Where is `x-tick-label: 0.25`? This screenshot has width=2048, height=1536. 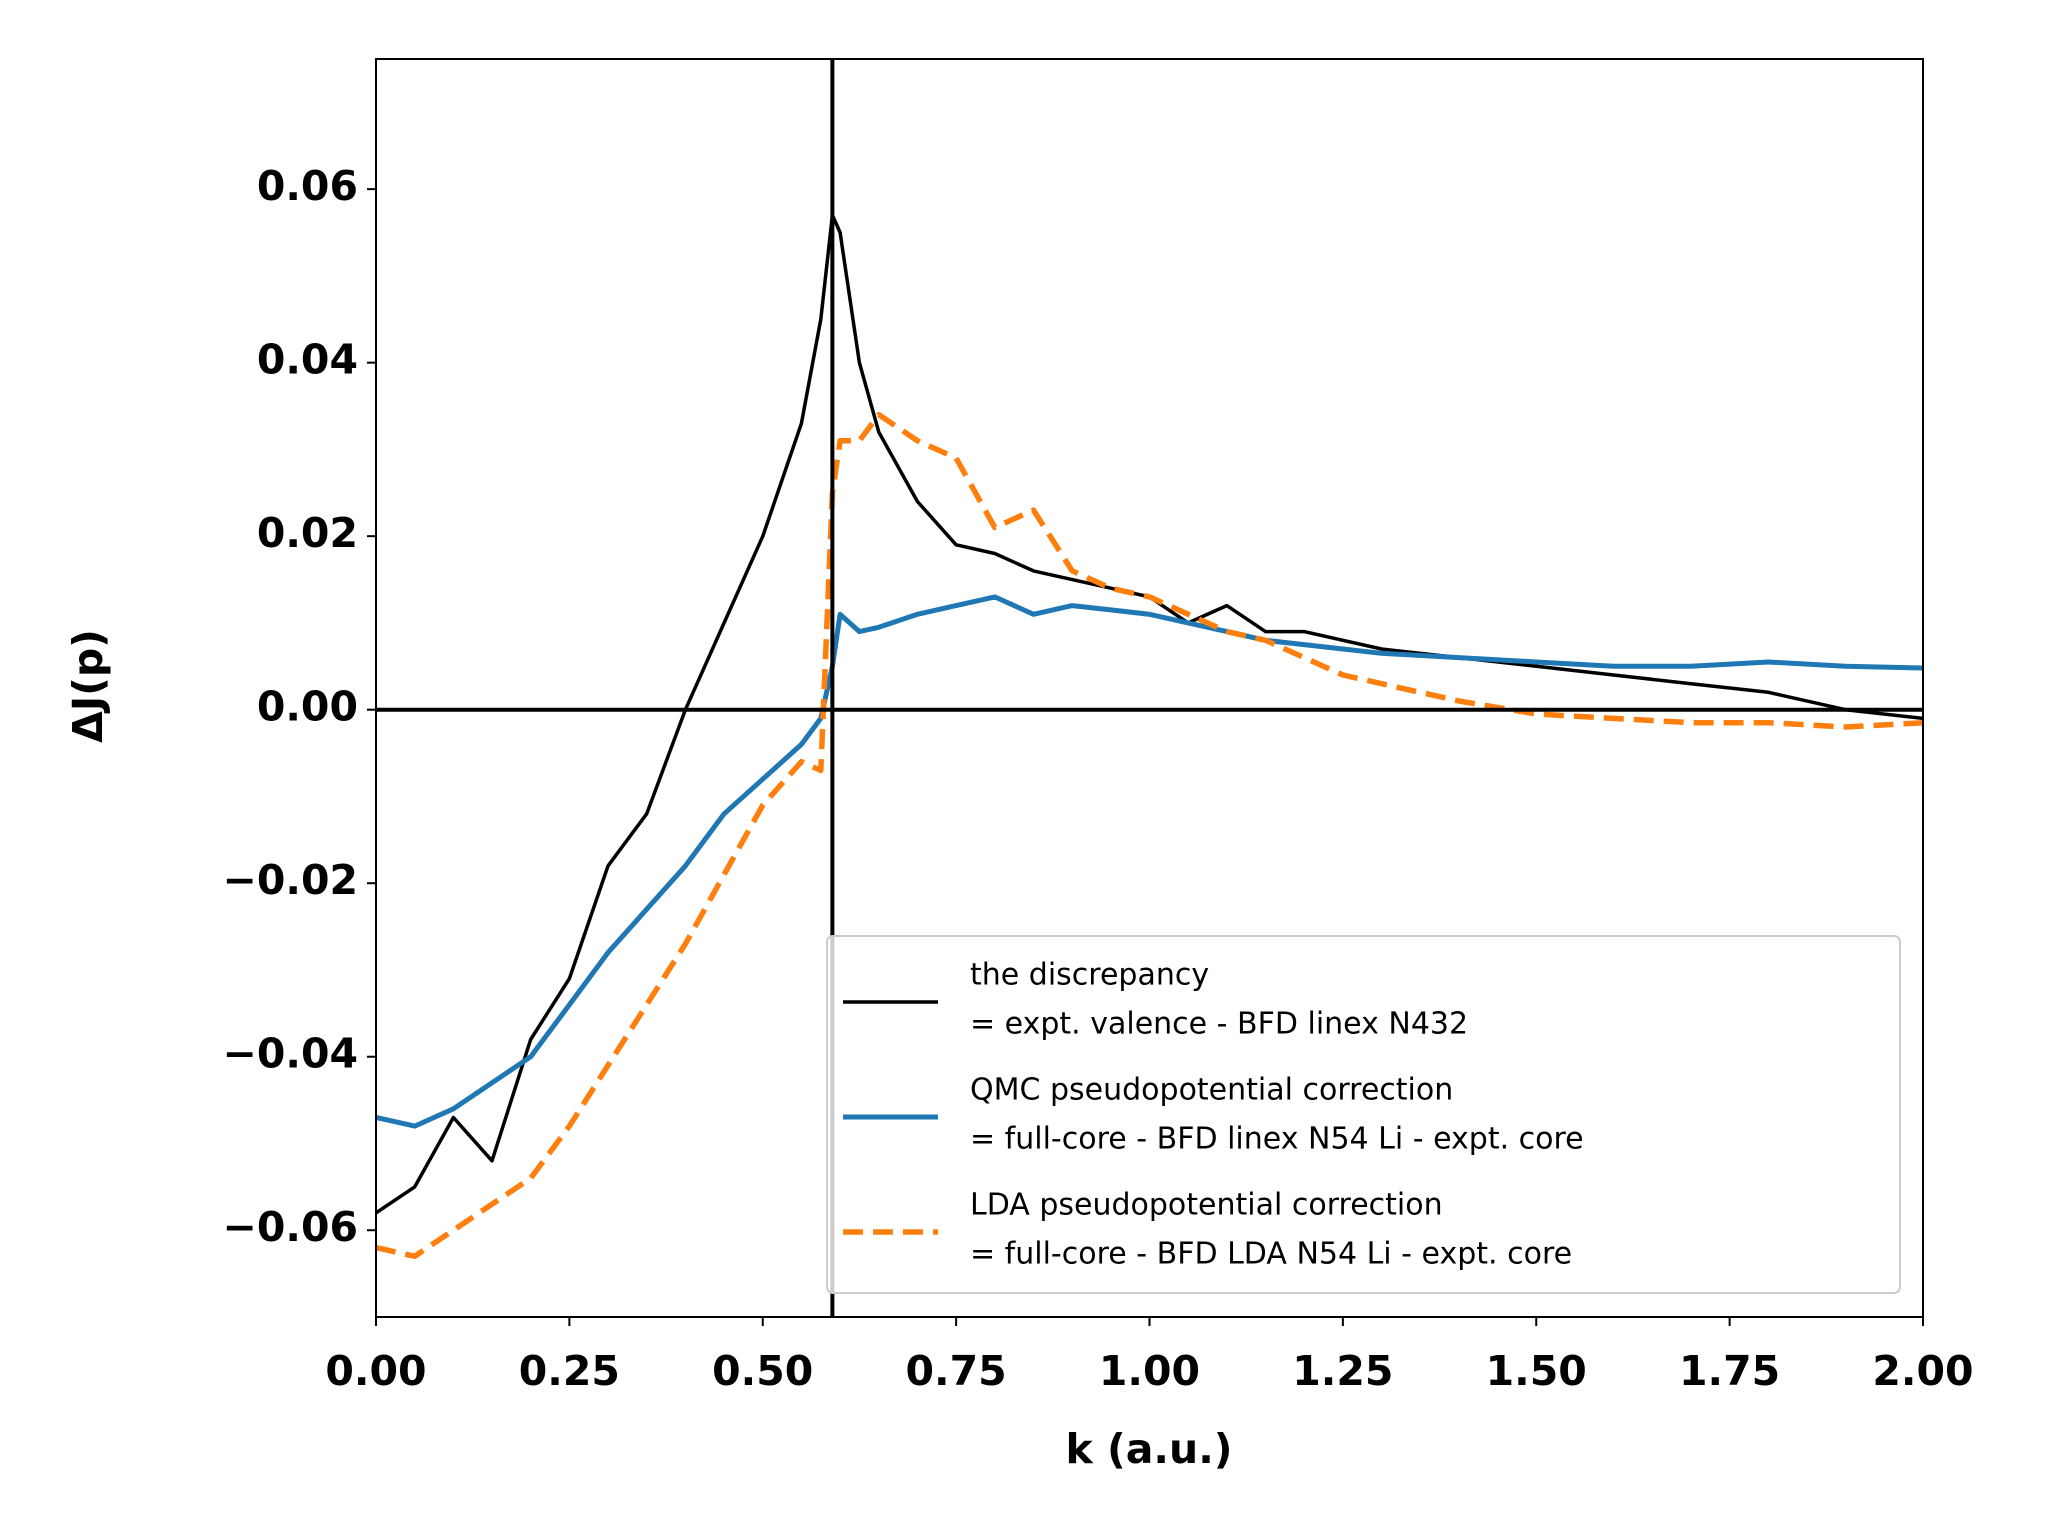
x-tick-label: 0.25 is located at coordinates (569, 1371).